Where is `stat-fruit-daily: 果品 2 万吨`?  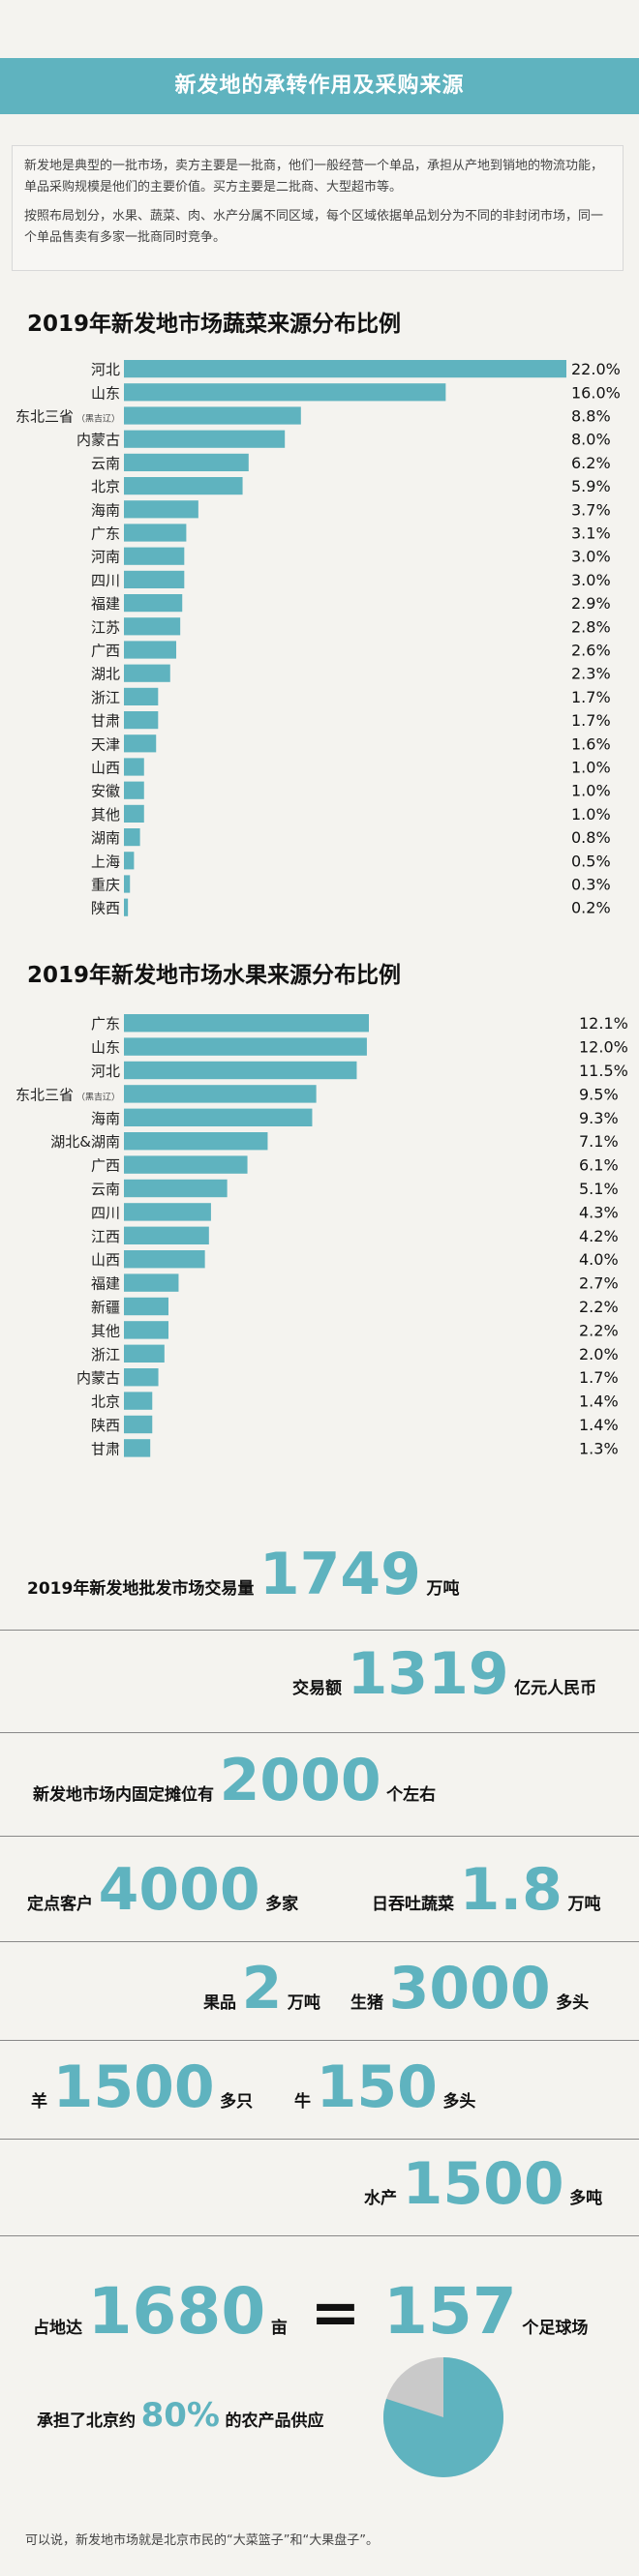 stat-fruit-daily: 果品 2 万吨 is located at coordinates (261, 1988).